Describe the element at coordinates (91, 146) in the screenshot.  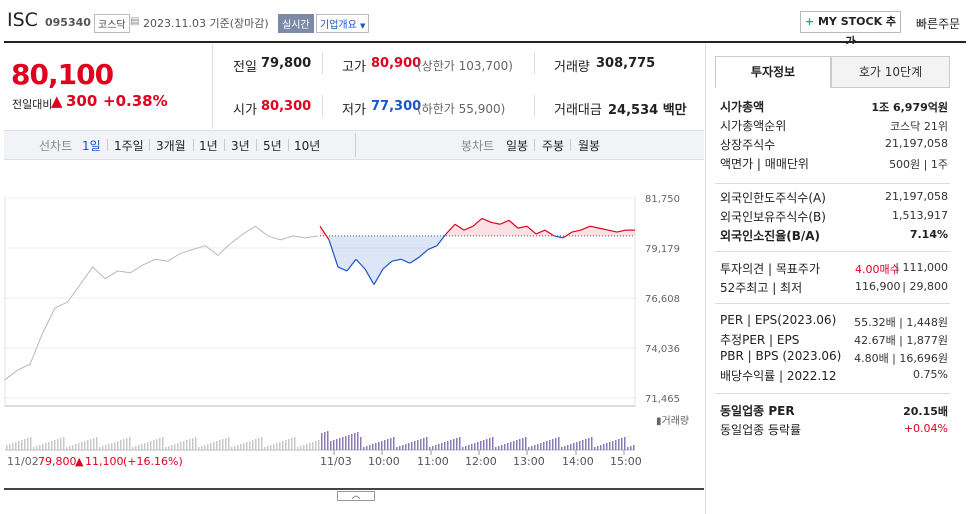
I see `tab-1day: 1일` at that location.